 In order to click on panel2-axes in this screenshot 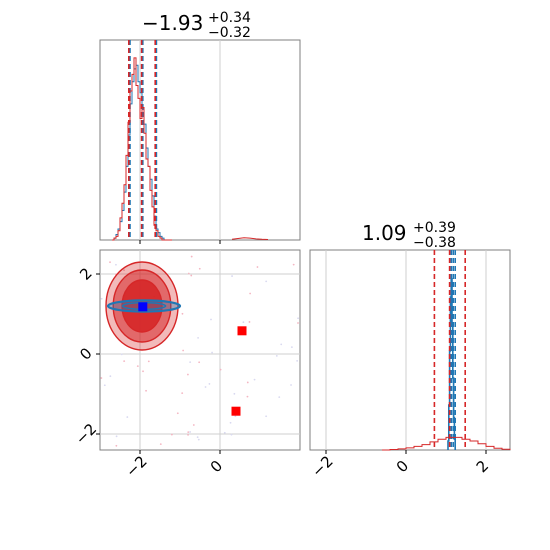, I will do `click(200, 350)`.